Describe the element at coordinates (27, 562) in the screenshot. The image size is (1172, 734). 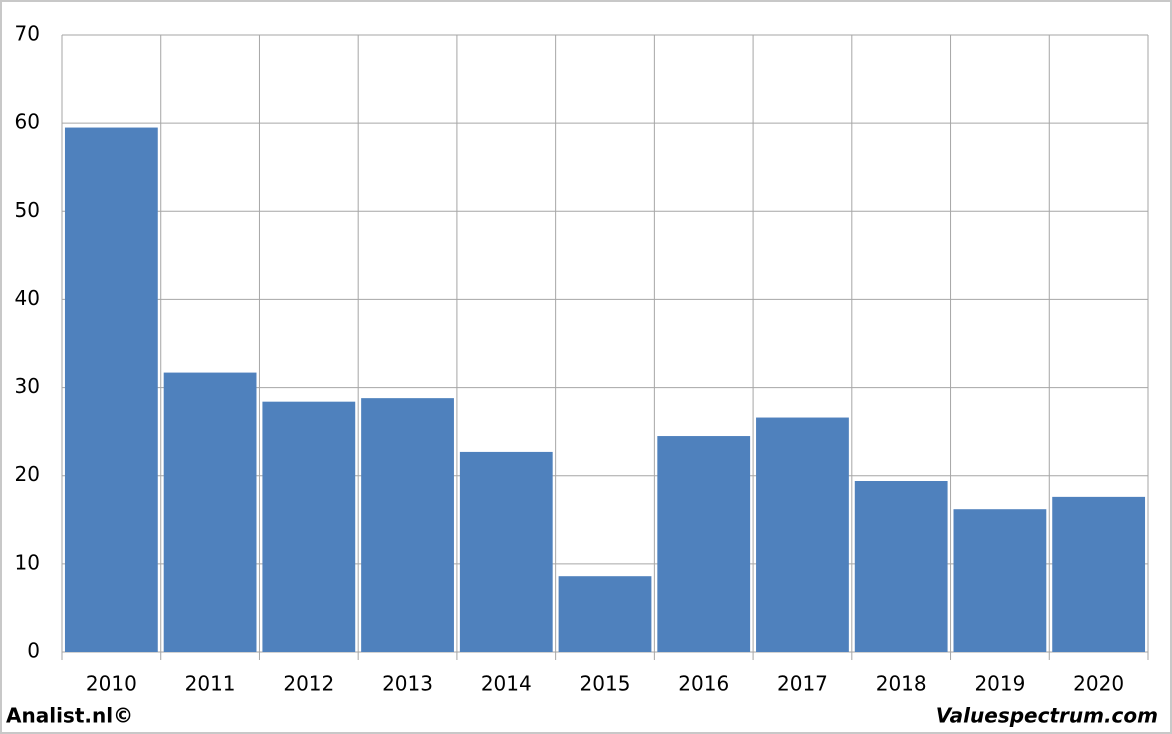
I see `y-tick-label: 10` at that location.